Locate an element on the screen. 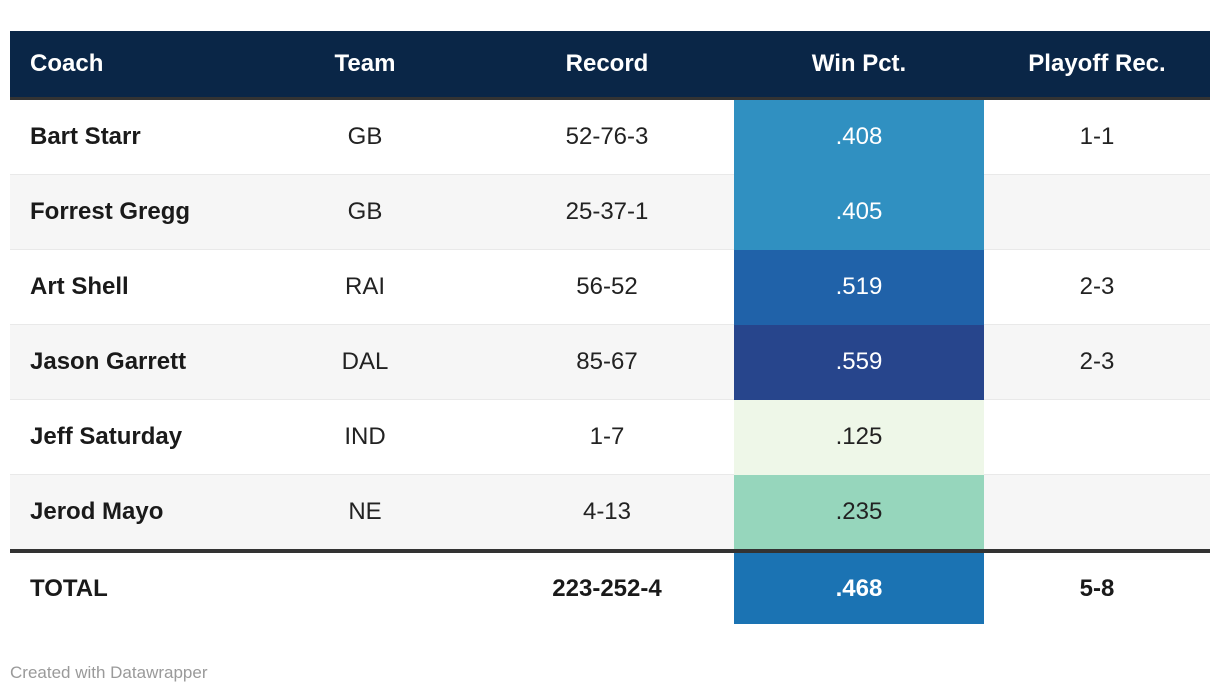 Image resolution: width=1220 pixels, height=696 pixels. team-cell: DAL is located at coordinates (365, 362).